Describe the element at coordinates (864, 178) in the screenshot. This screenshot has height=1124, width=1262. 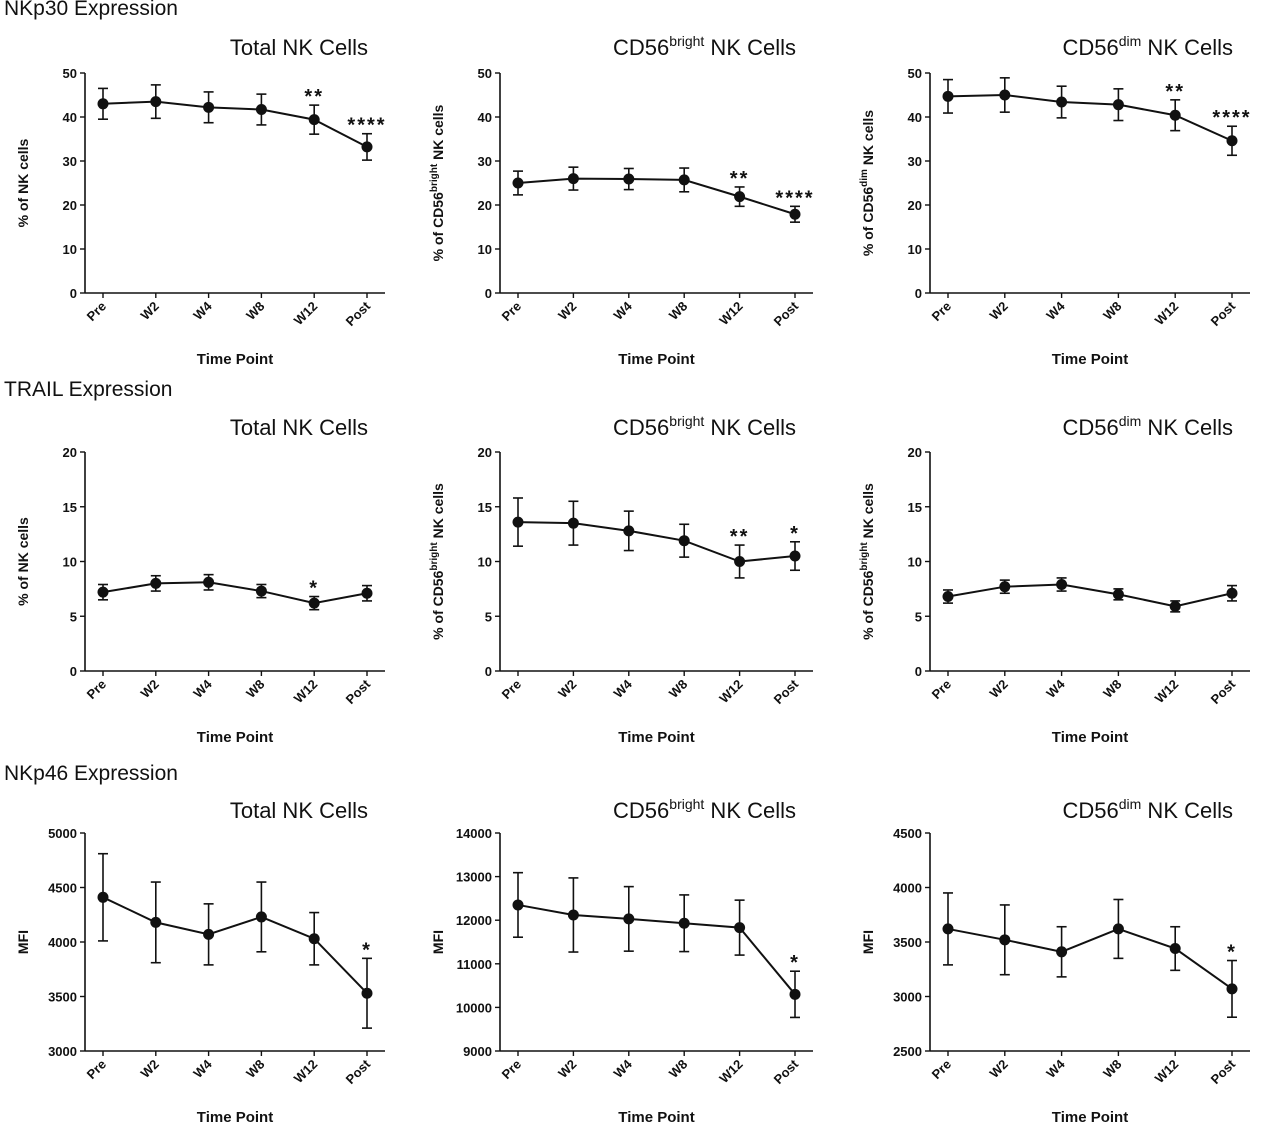
I see `y-axis-label-sup: dim` at that location.